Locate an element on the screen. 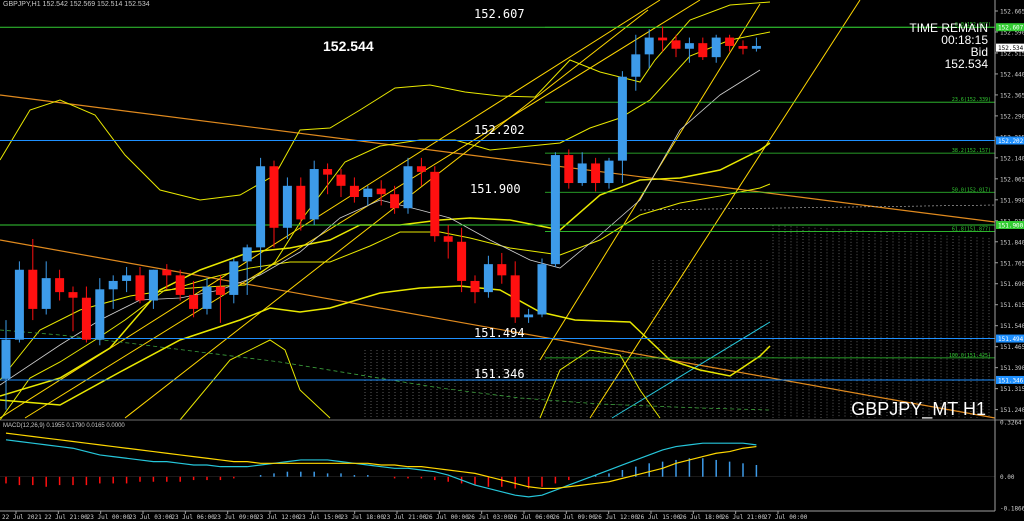  time-tick-label: 22 Jul 2021 is located at coordinates (22, 517).